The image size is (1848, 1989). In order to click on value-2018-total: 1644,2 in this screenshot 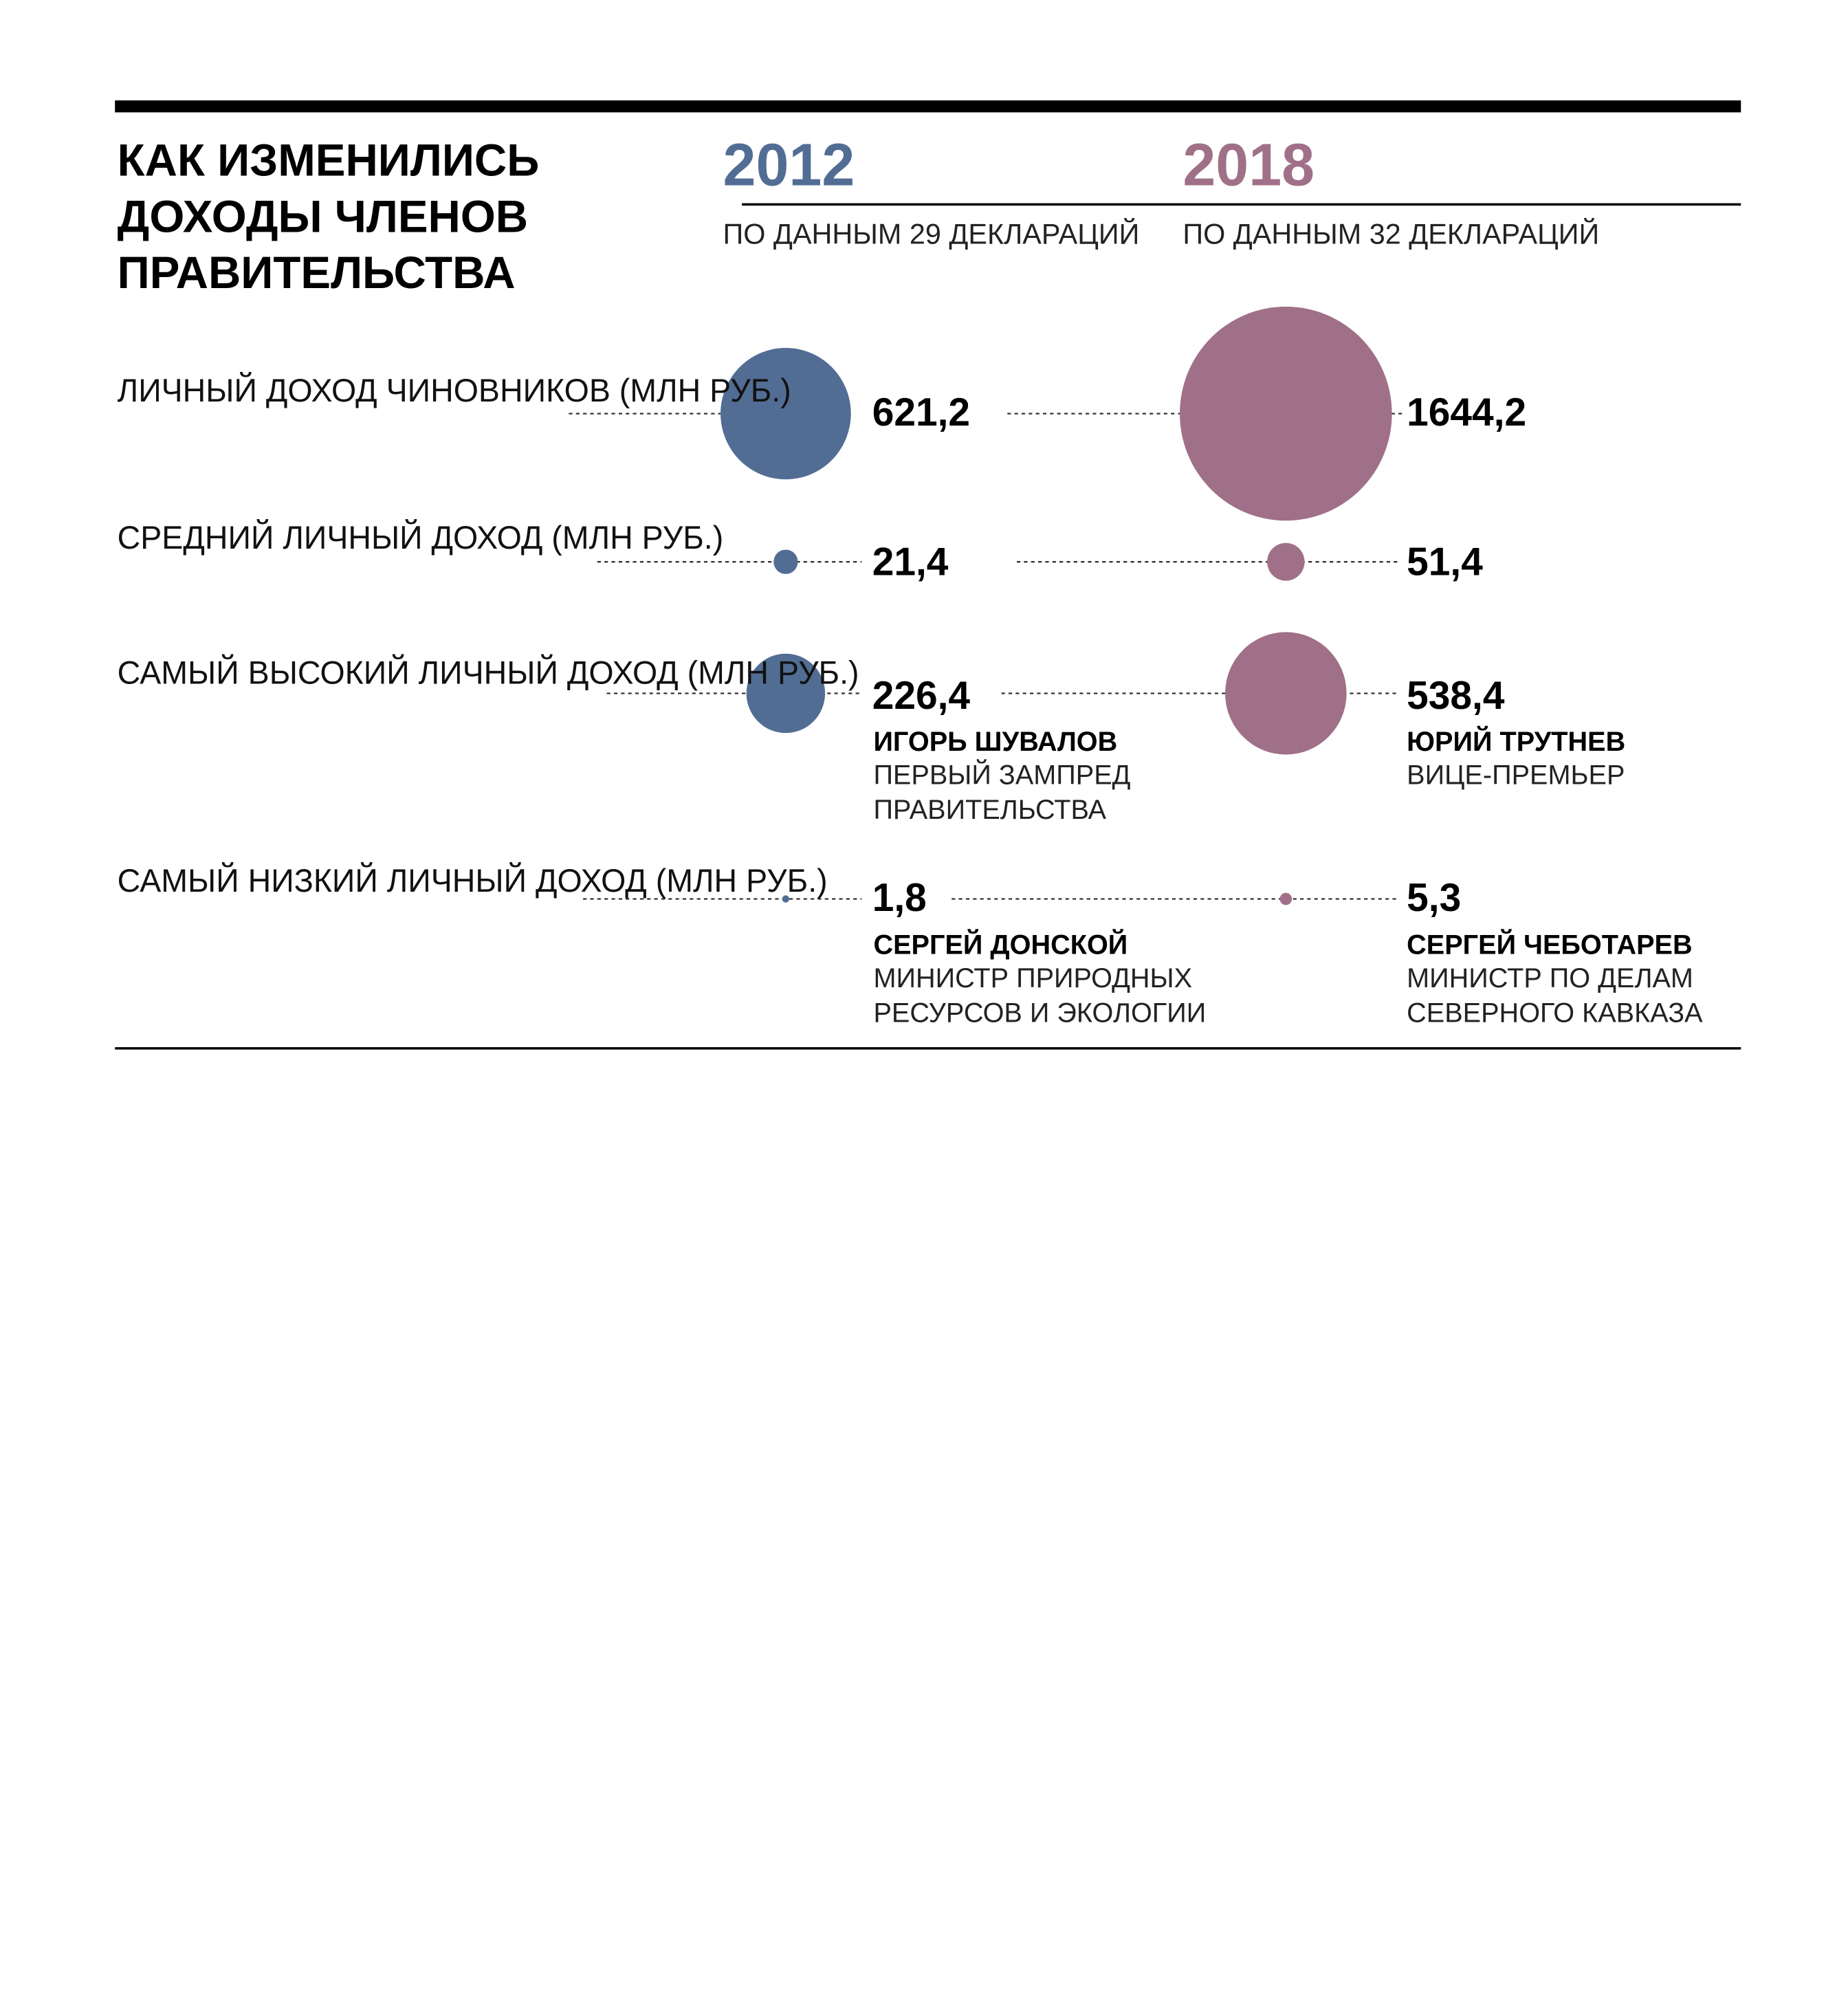, I will do `click(1467, 412)`.